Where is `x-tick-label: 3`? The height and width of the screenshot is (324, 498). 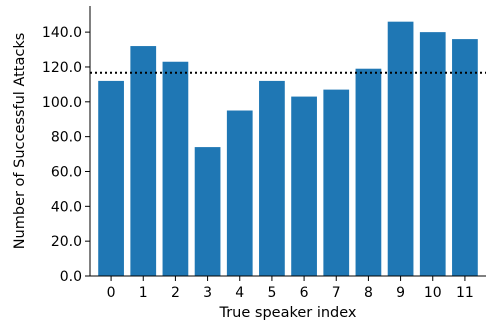 x-tick-label: 3 is located at coordinates (207, 293).